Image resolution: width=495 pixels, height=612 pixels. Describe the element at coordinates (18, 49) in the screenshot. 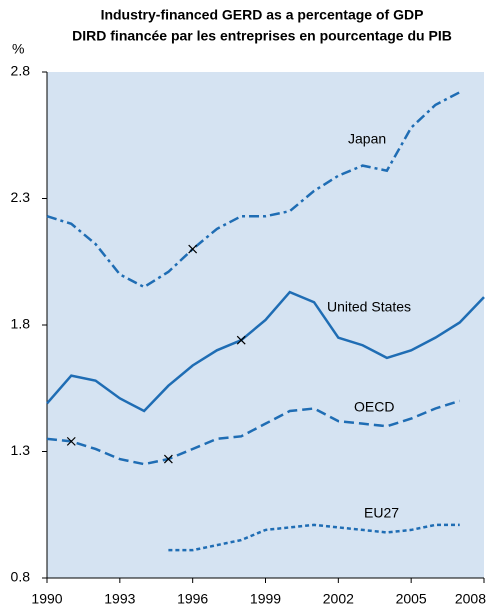

I see `y-axis-label: %` at that location.